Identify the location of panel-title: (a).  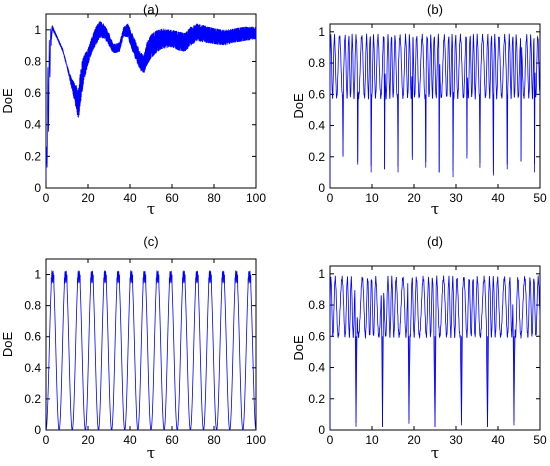
(151, 9).